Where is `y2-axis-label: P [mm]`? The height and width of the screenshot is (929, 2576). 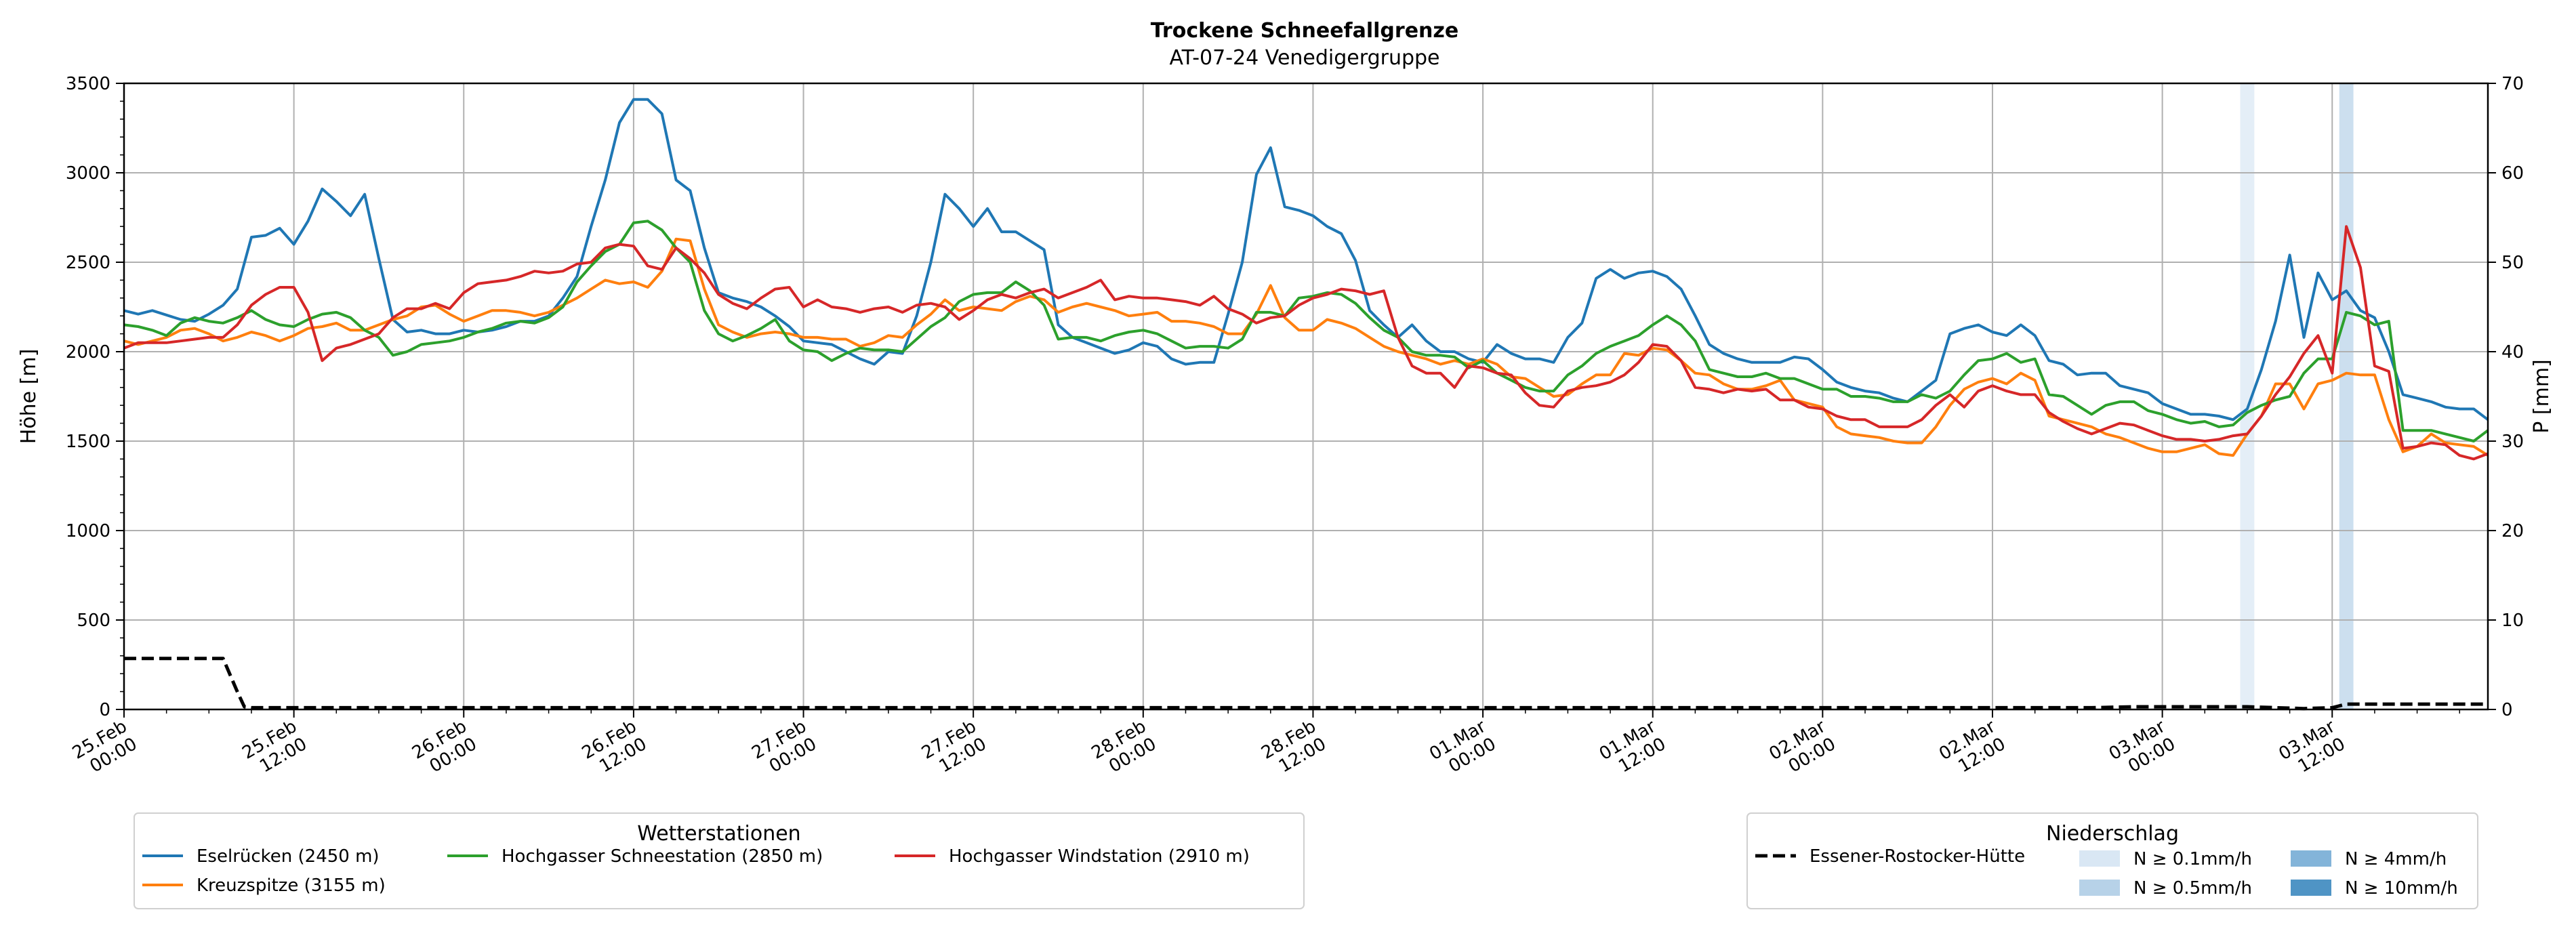 y2-axis-label: P [mm] is located at coordinates (2542, 396).